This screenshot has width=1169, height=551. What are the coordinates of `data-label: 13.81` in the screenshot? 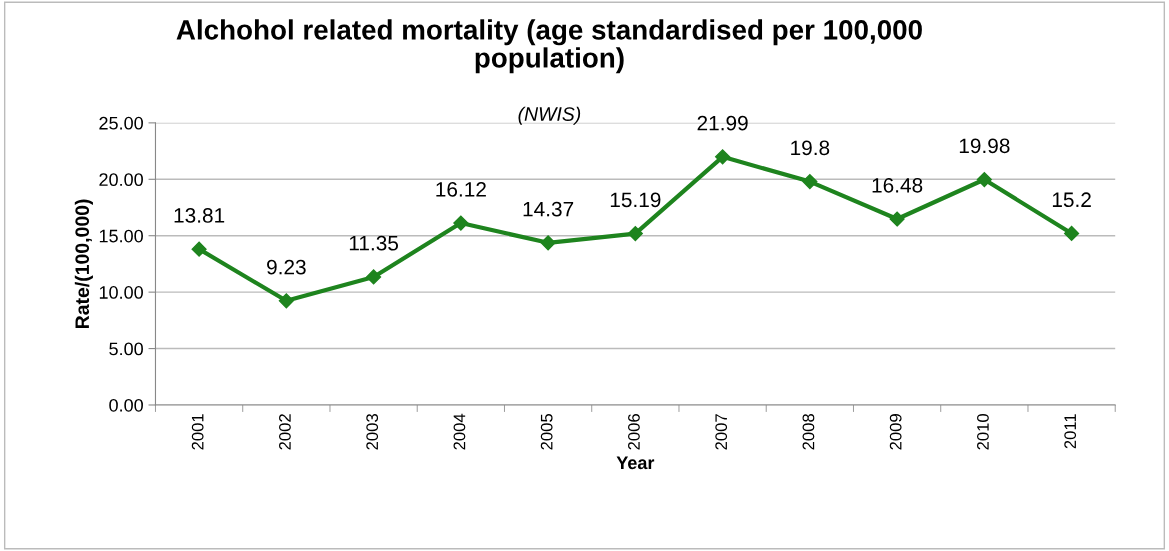 It's located at (199, 215).